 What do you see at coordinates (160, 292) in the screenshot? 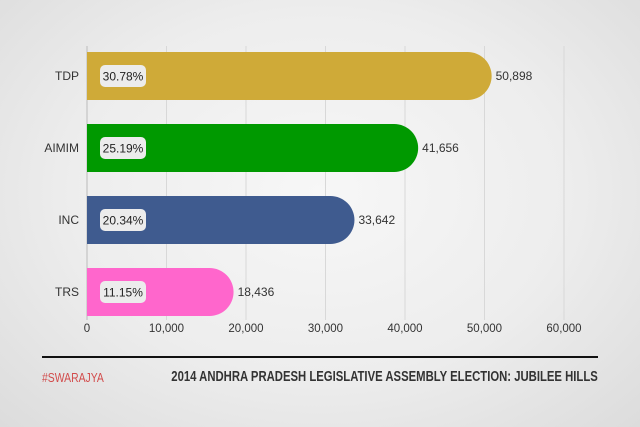
I see `bar-trs` at bounding box center [160, 292].